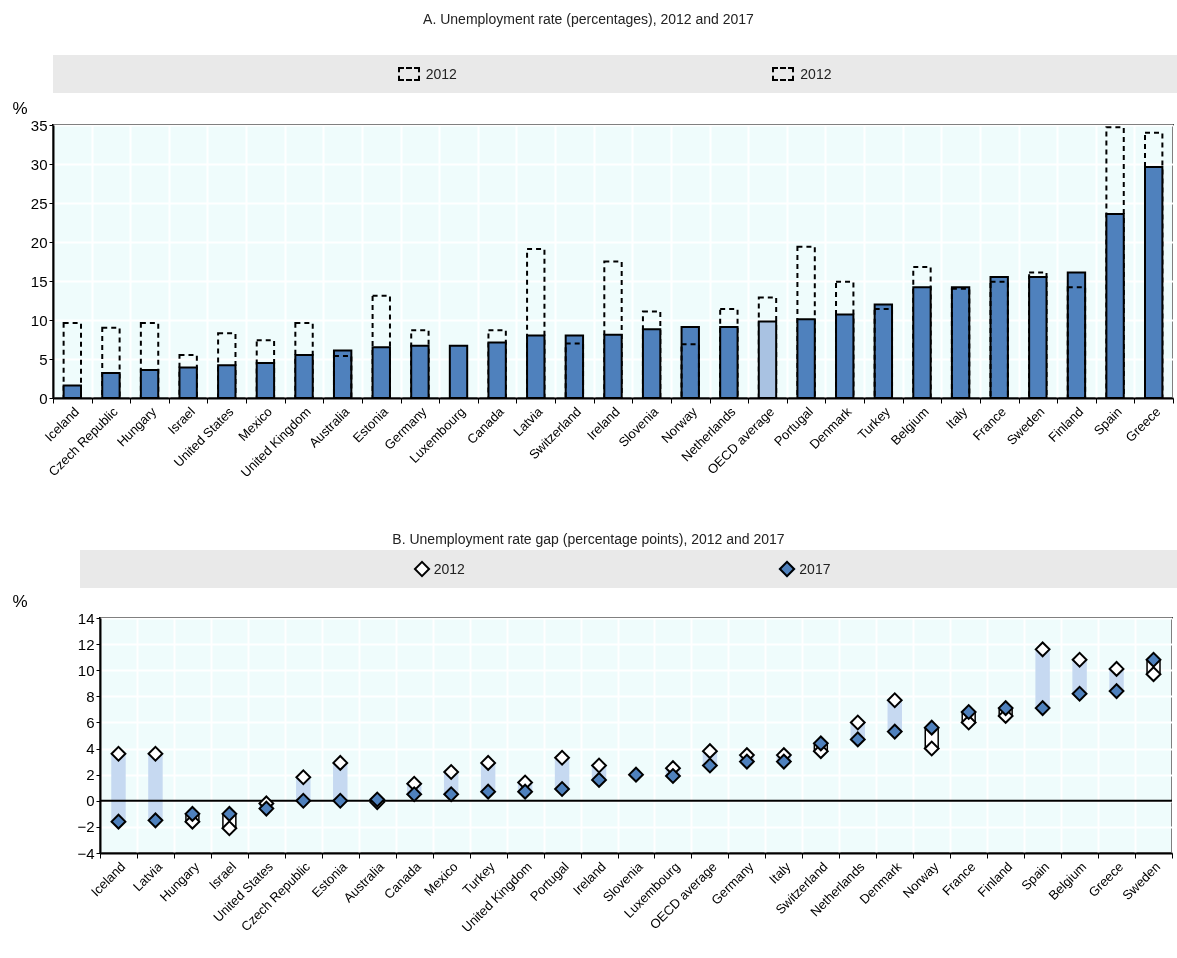  What do you see at coordinates (39, 281) in the screenshot?
I see `y-tick-label: 15` at bounding box center [39, 281].